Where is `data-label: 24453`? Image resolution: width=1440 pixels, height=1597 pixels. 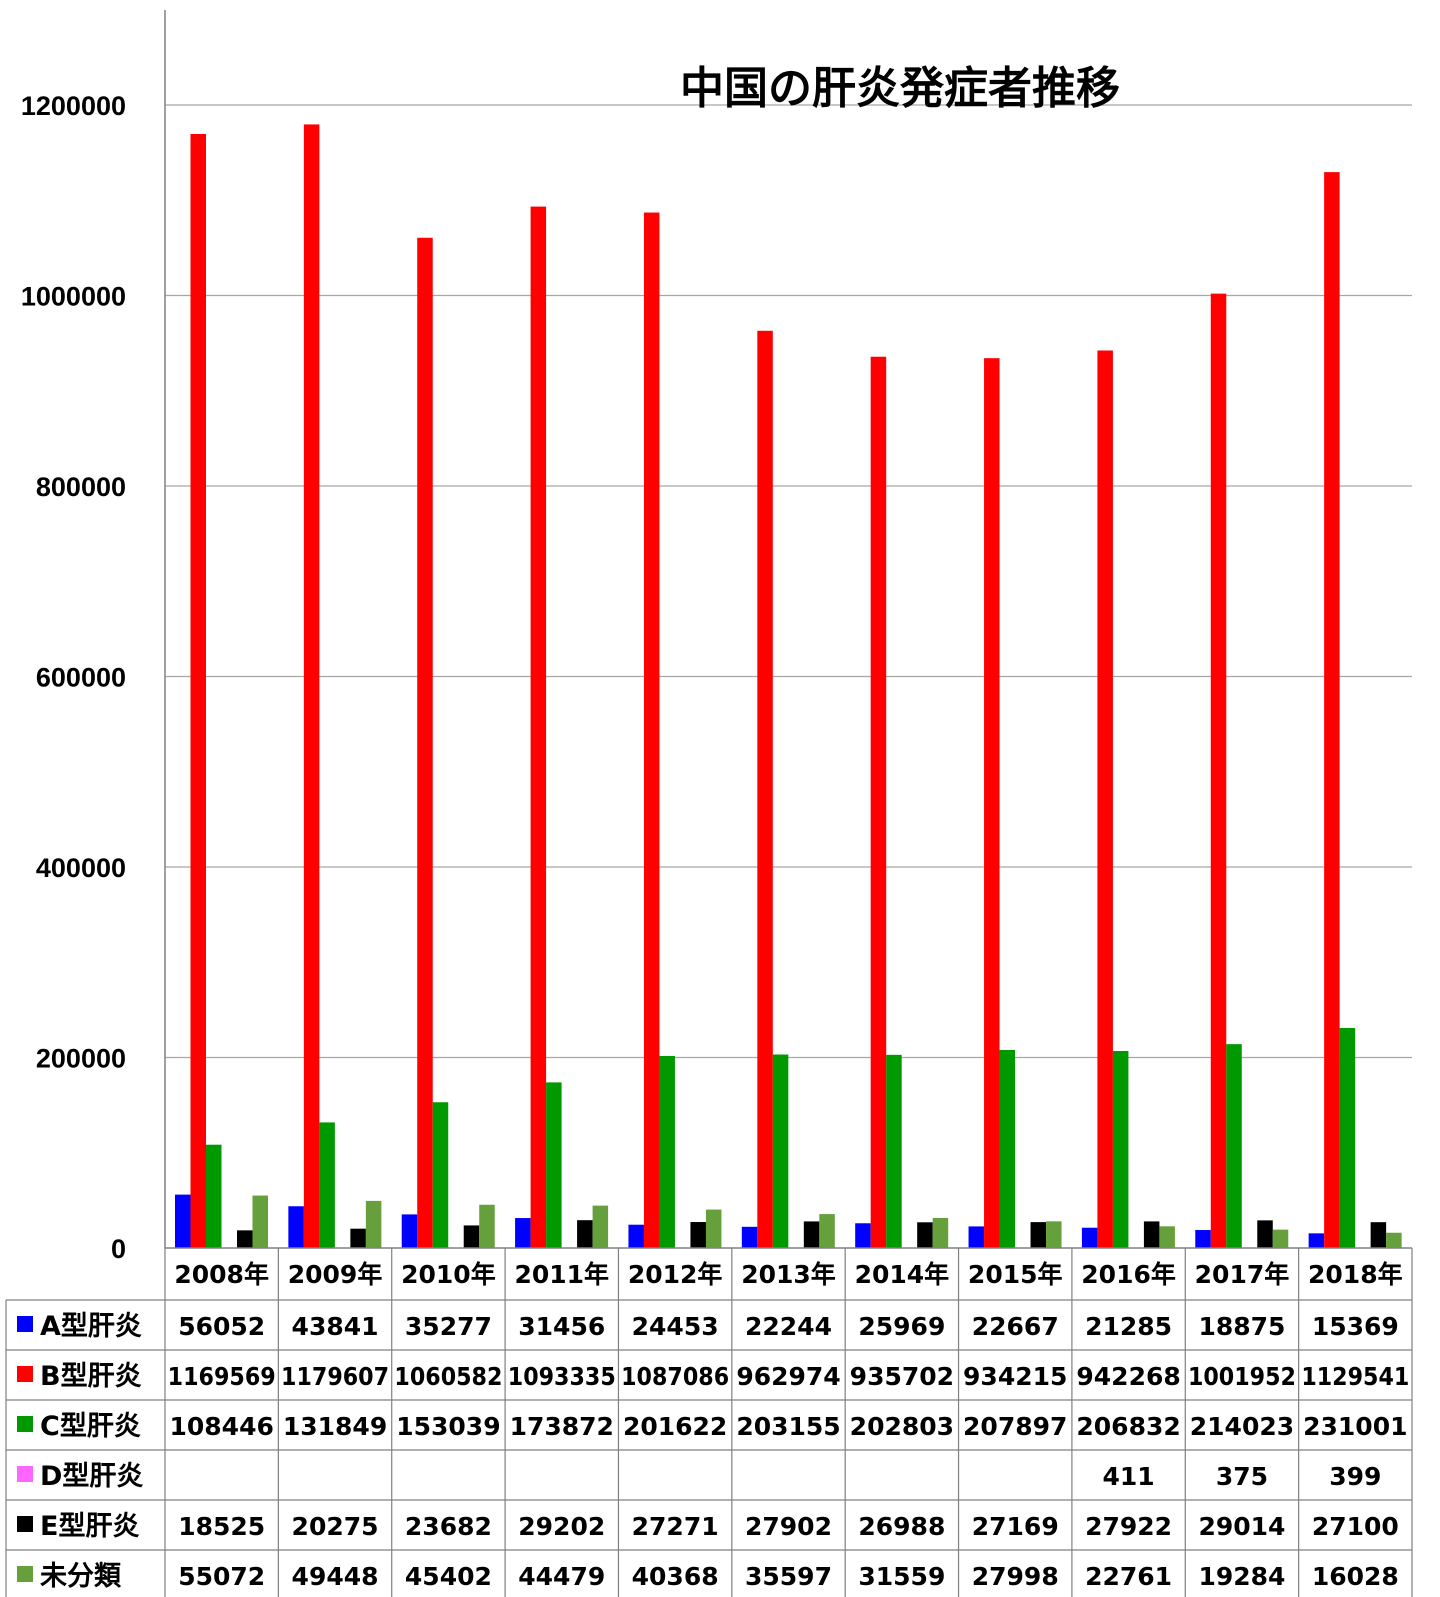 data-label: 24453 is located at coordinates (675, 1326).